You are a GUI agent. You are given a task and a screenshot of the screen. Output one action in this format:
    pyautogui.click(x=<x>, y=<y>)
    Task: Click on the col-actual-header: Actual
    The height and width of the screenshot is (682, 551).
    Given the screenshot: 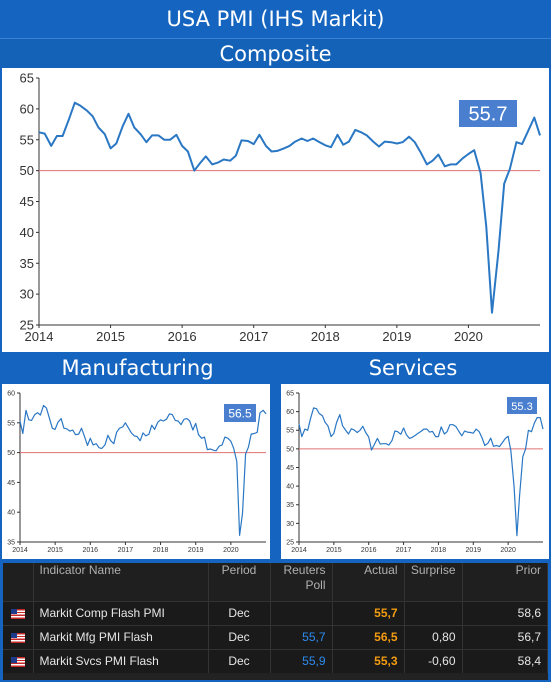 What is the action you would take?
    pyautogui.click(x=368, y=582)
    